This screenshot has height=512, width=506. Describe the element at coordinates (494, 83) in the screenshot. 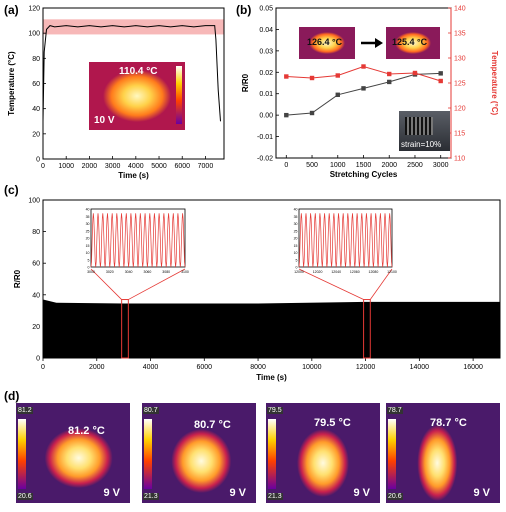

I see `y-right-axis-label: Temperature (°C)` at that location.